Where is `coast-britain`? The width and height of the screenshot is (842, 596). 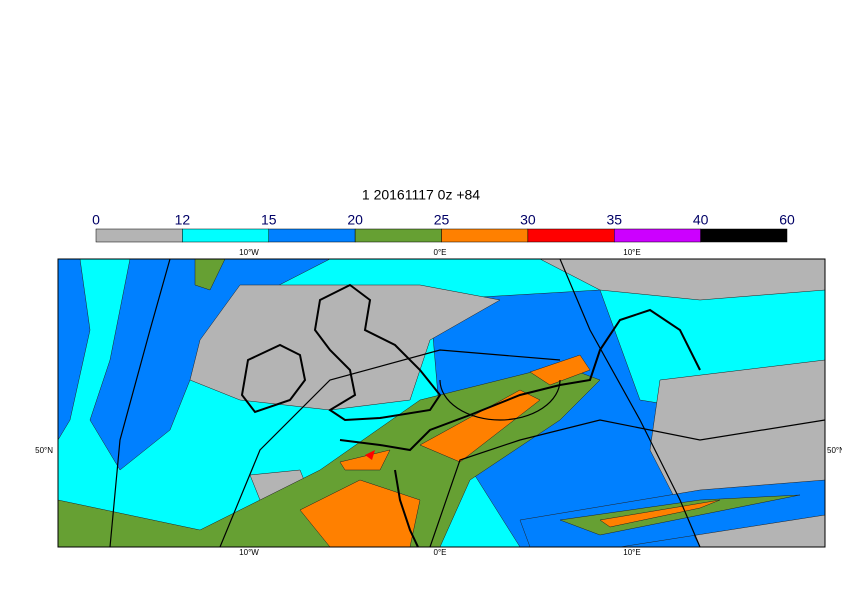 coast-britain is located at coordinates (377, 352).